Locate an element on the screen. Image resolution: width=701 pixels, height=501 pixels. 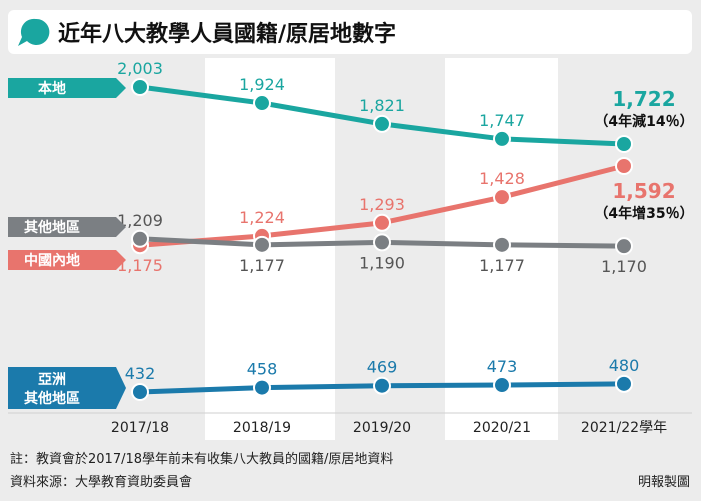
x-tick-label: 2020/21 is located at coordinates (502, 428).